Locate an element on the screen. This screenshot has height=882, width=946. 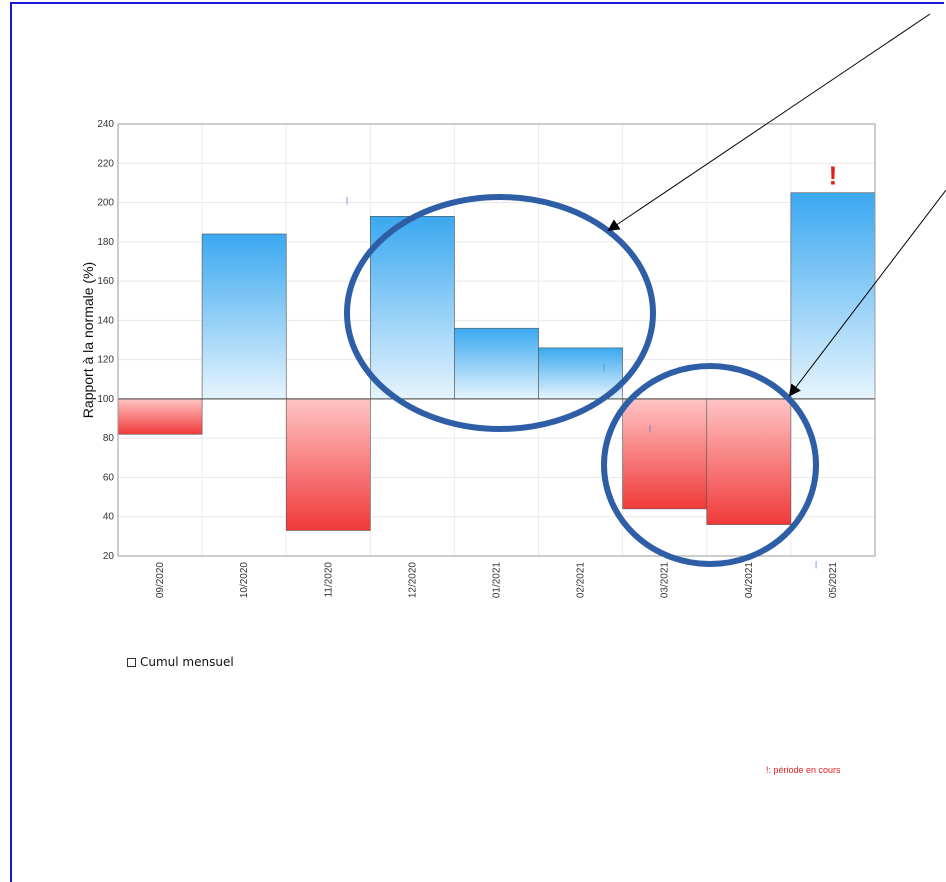
y-tick-label: 140 is located at coordinates (105, 320).